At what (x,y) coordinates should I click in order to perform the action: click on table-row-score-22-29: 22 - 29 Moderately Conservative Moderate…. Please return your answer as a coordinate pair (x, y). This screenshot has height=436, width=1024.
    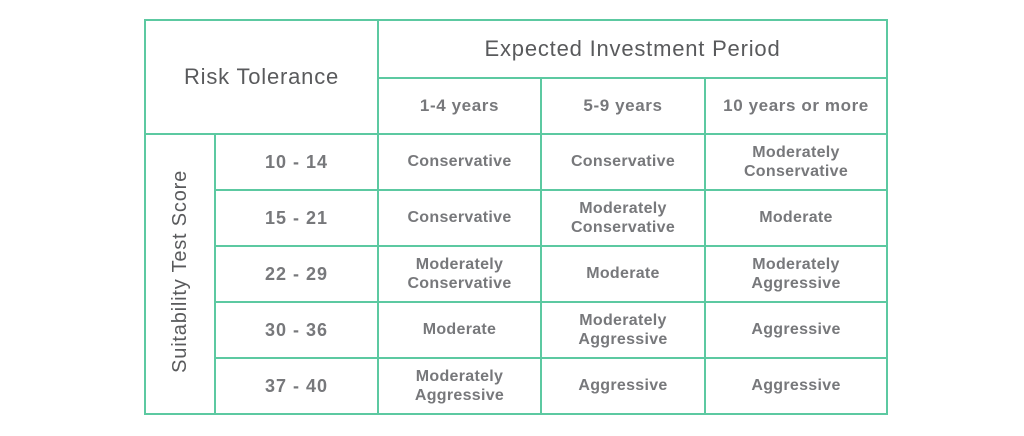
    Looking at the image, I should click on (517, 274).